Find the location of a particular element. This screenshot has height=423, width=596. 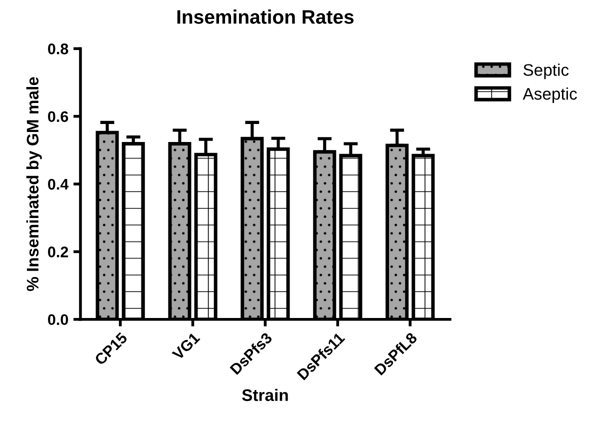

y-tick-label: 0.4 is located at coordinates (58, 184).